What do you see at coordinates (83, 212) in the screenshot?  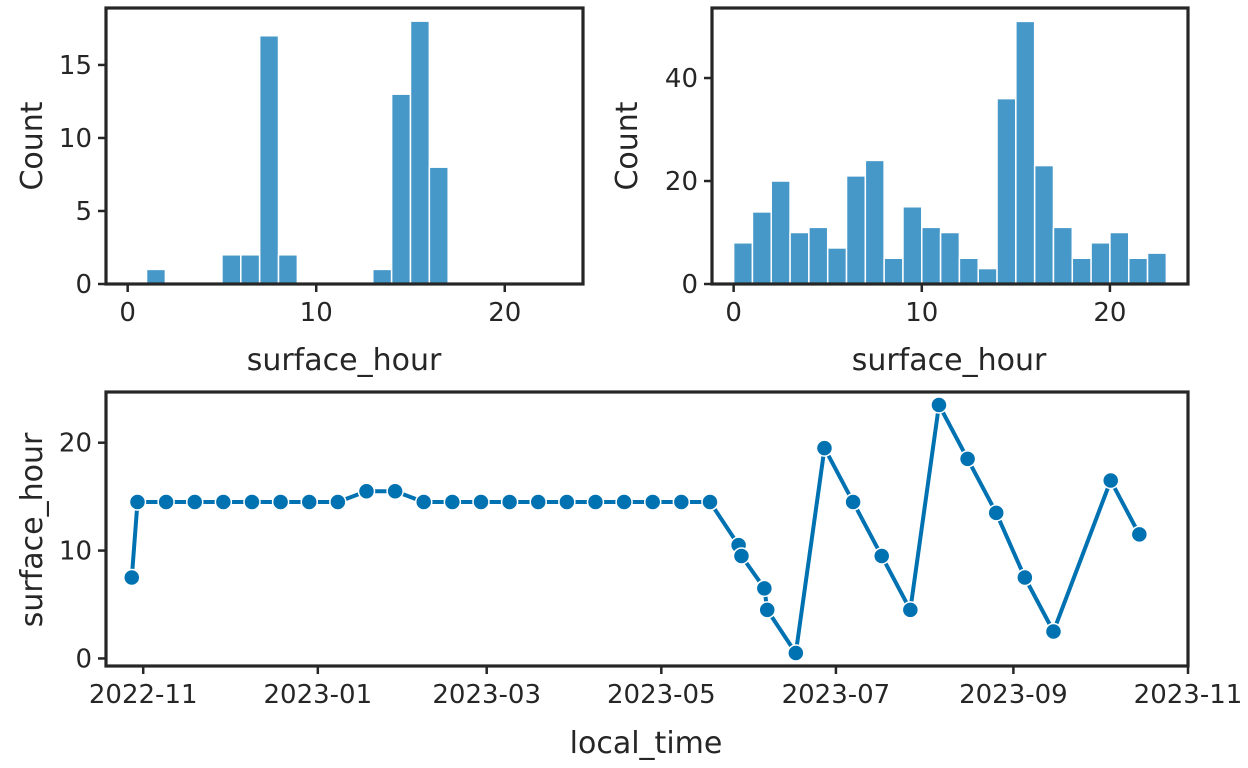 I see `y-tick-label: 5` at bounding box center [83, 212].